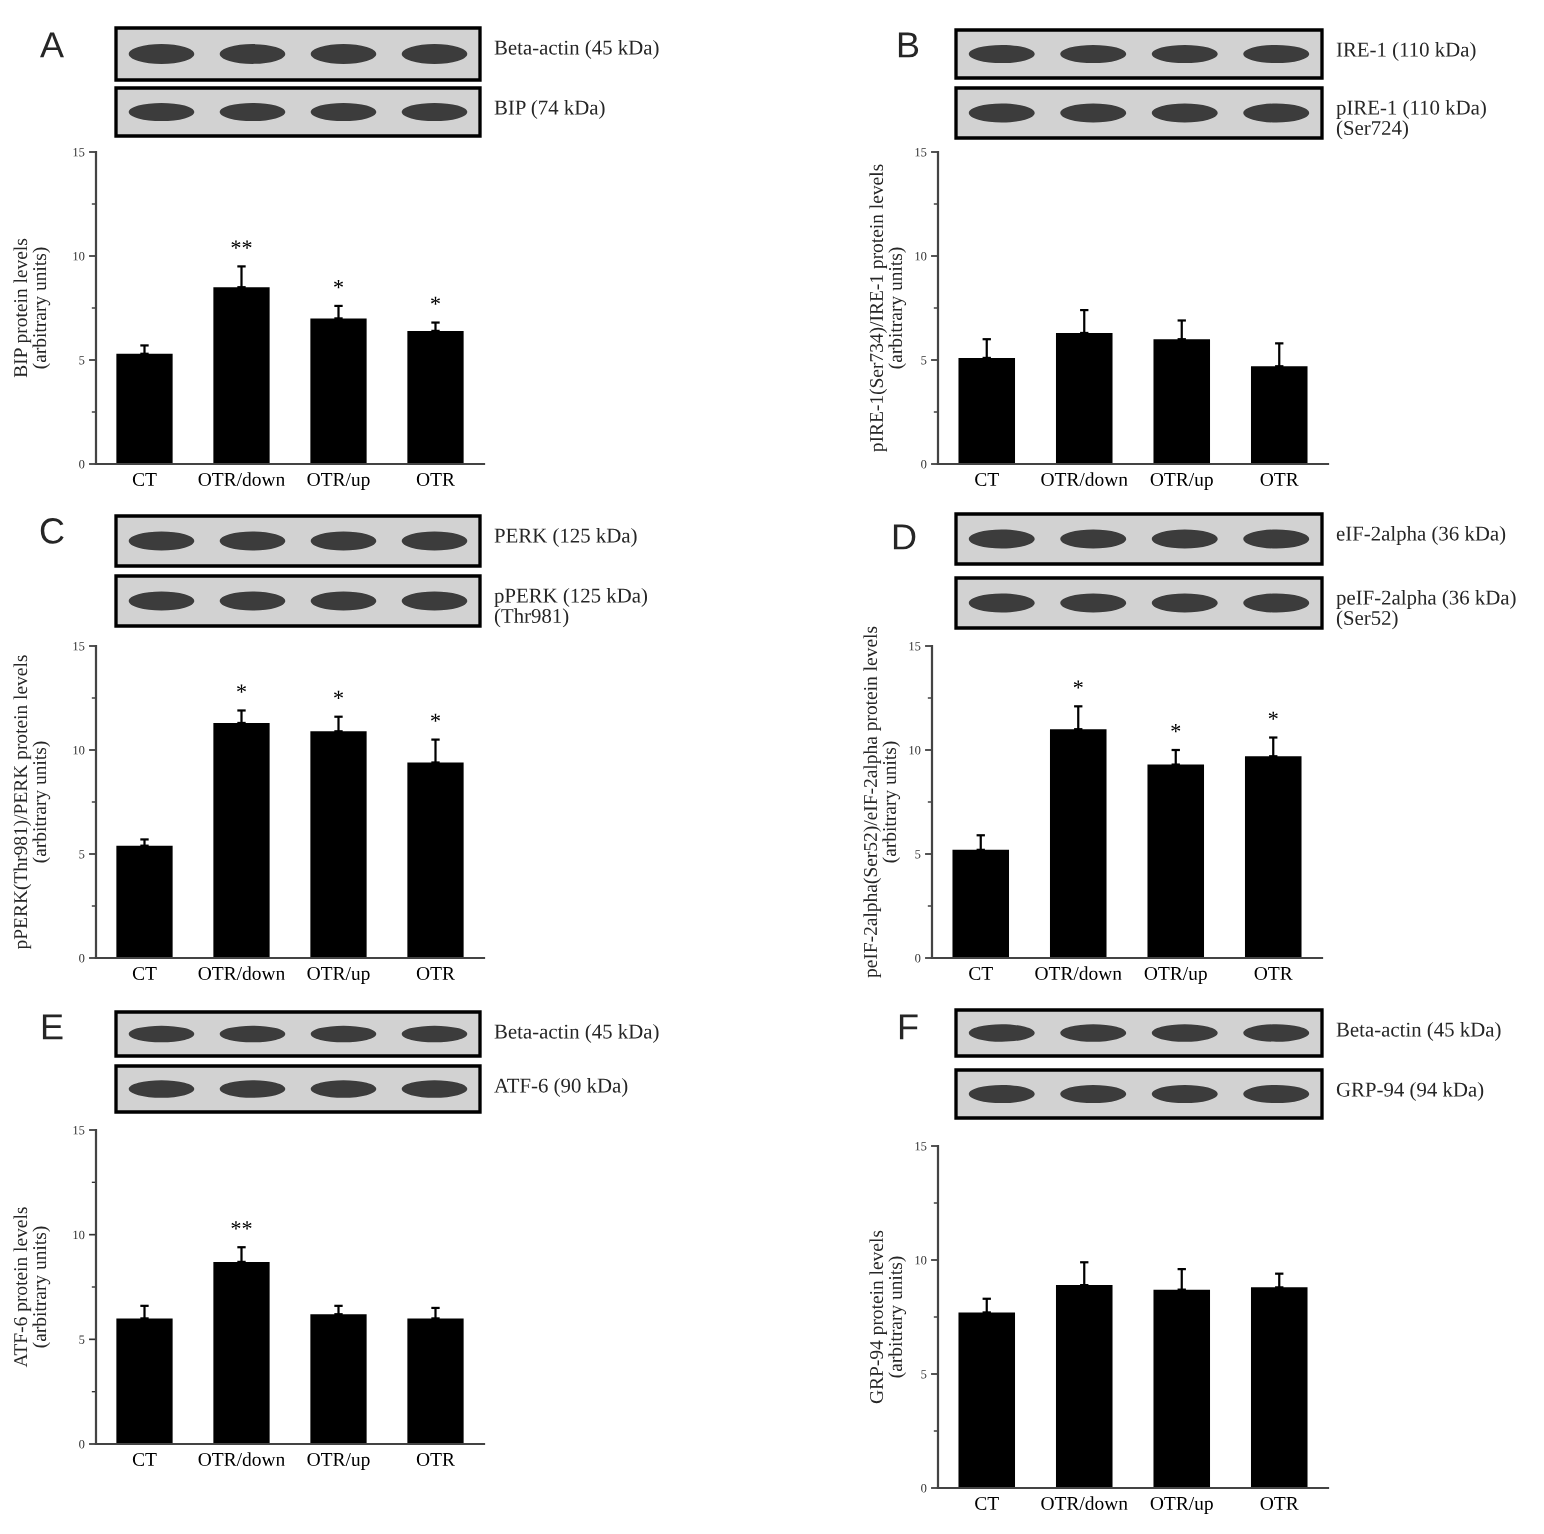 The width and height of the screenshot is (1544, 1534). Describe the element at coordinates (1410, 1091) in the screenshot. I see `text: GRP-94 (94 kDa)` at that location.